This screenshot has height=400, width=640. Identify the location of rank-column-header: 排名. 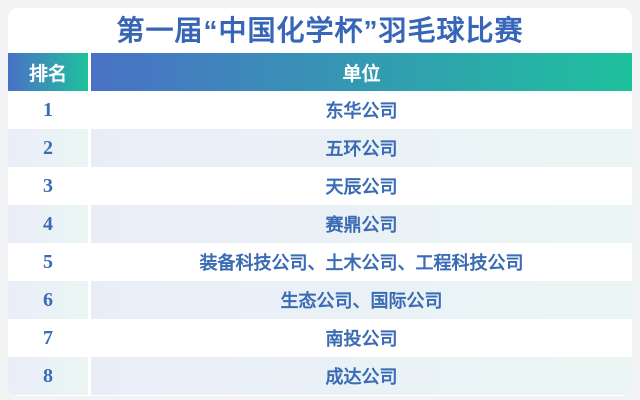
(48, 72).